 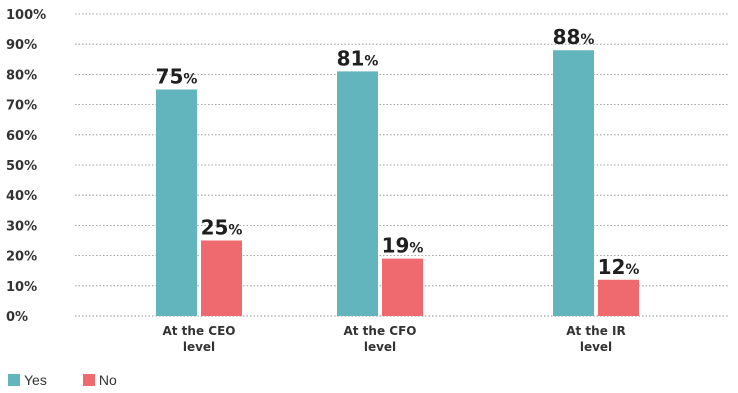 What do you see at coordinates (379, 339) in the screenshot?
I see `x-category-label: At the CFO level` at bounding box center [379, 339].